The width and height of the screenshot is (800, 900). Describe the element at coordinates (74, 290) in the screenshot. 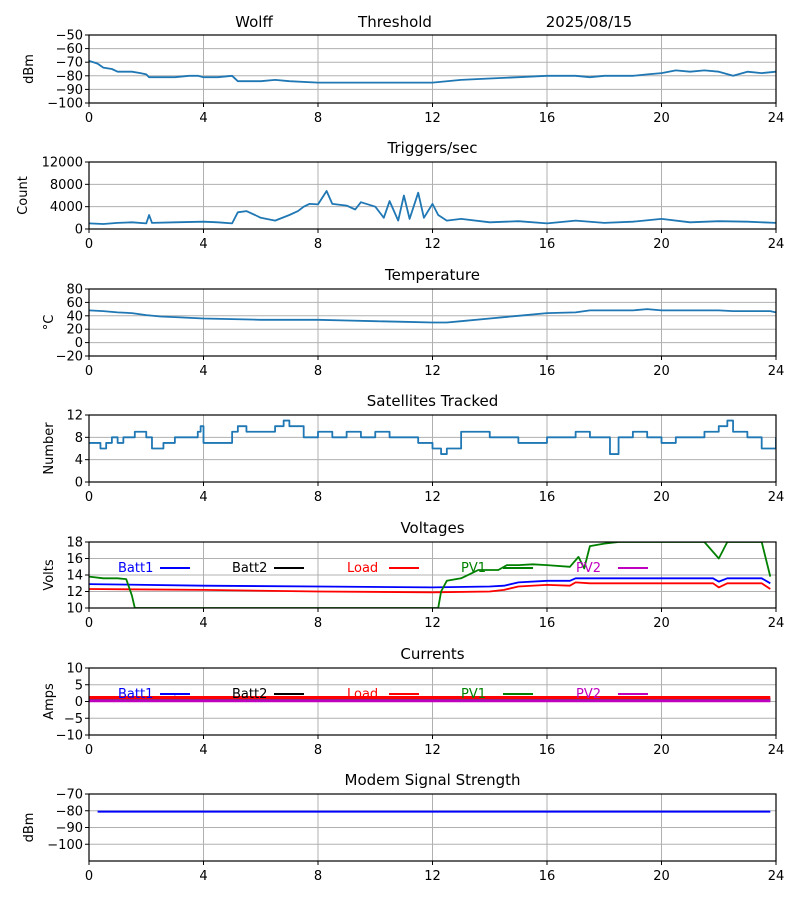

I see `y-tick-label: 80` at that location.